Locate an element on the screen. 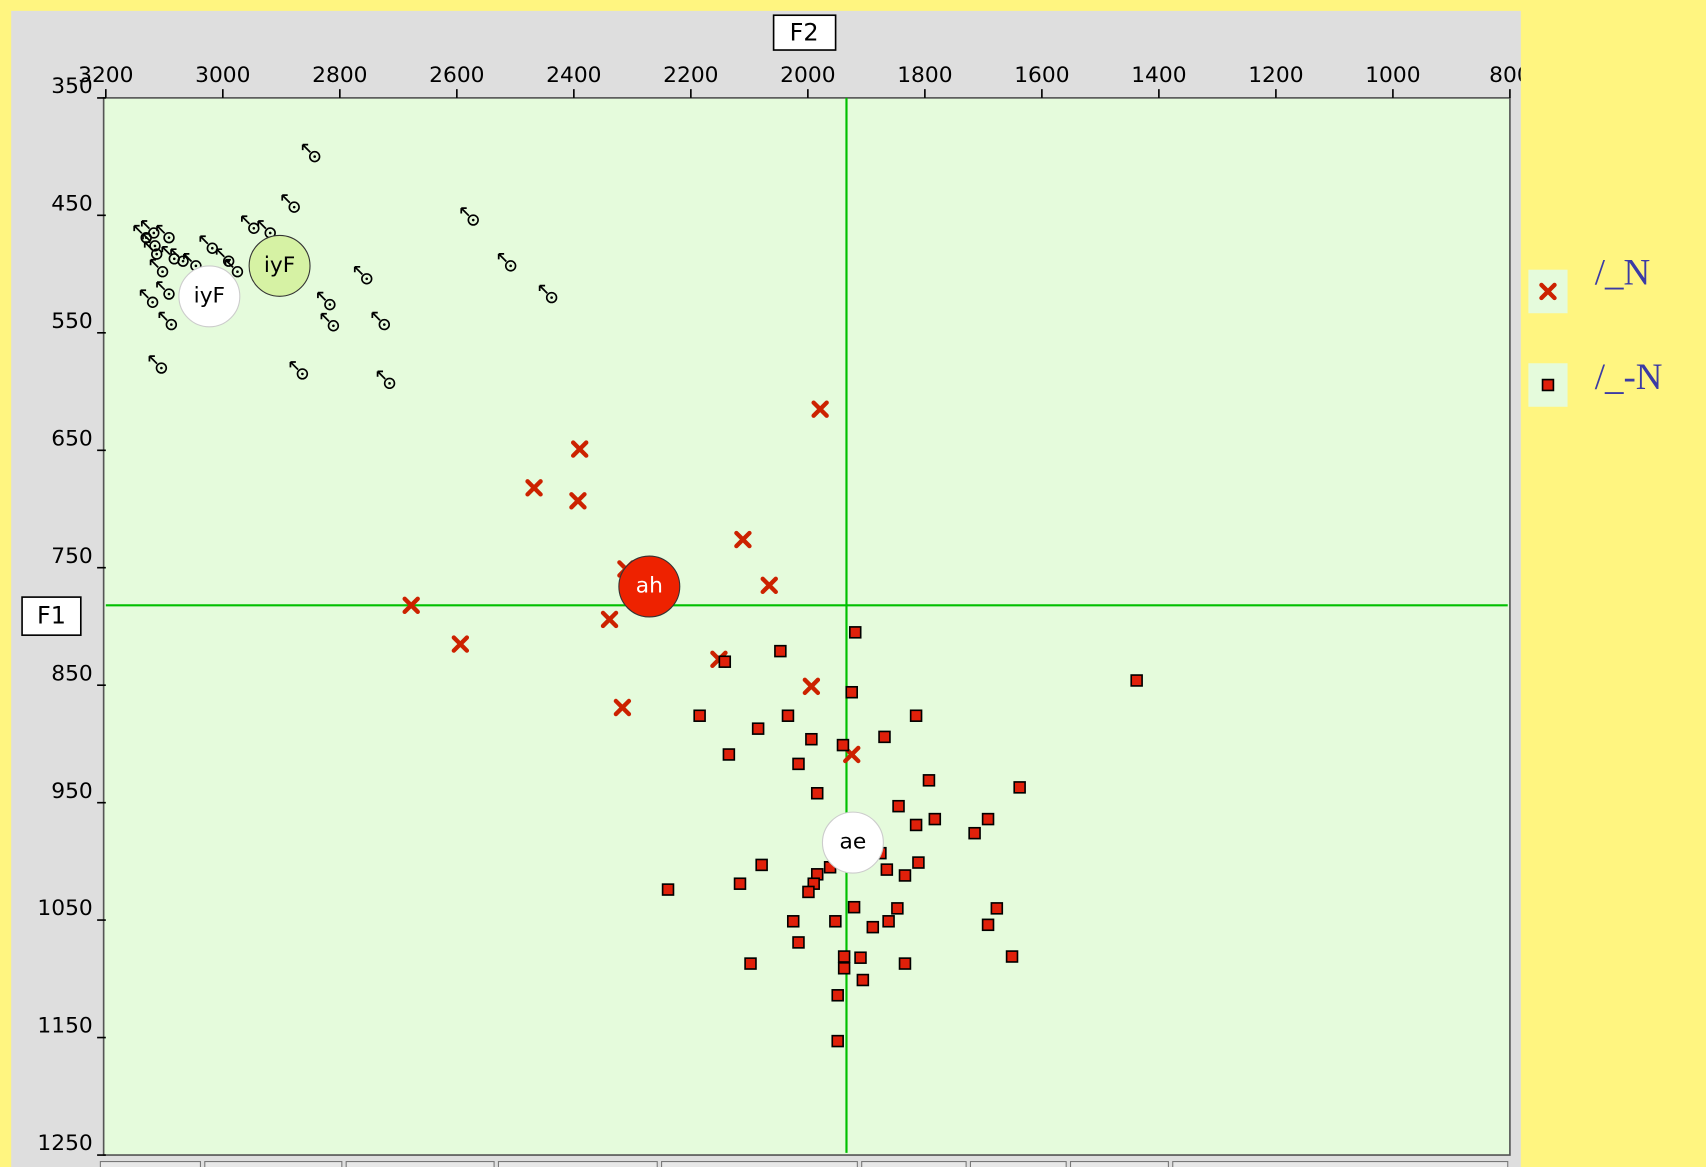 Image resolution: width=1706 pixels, height=1167 pixels. legend-label: /_N is located at coordinates (1622, 272).